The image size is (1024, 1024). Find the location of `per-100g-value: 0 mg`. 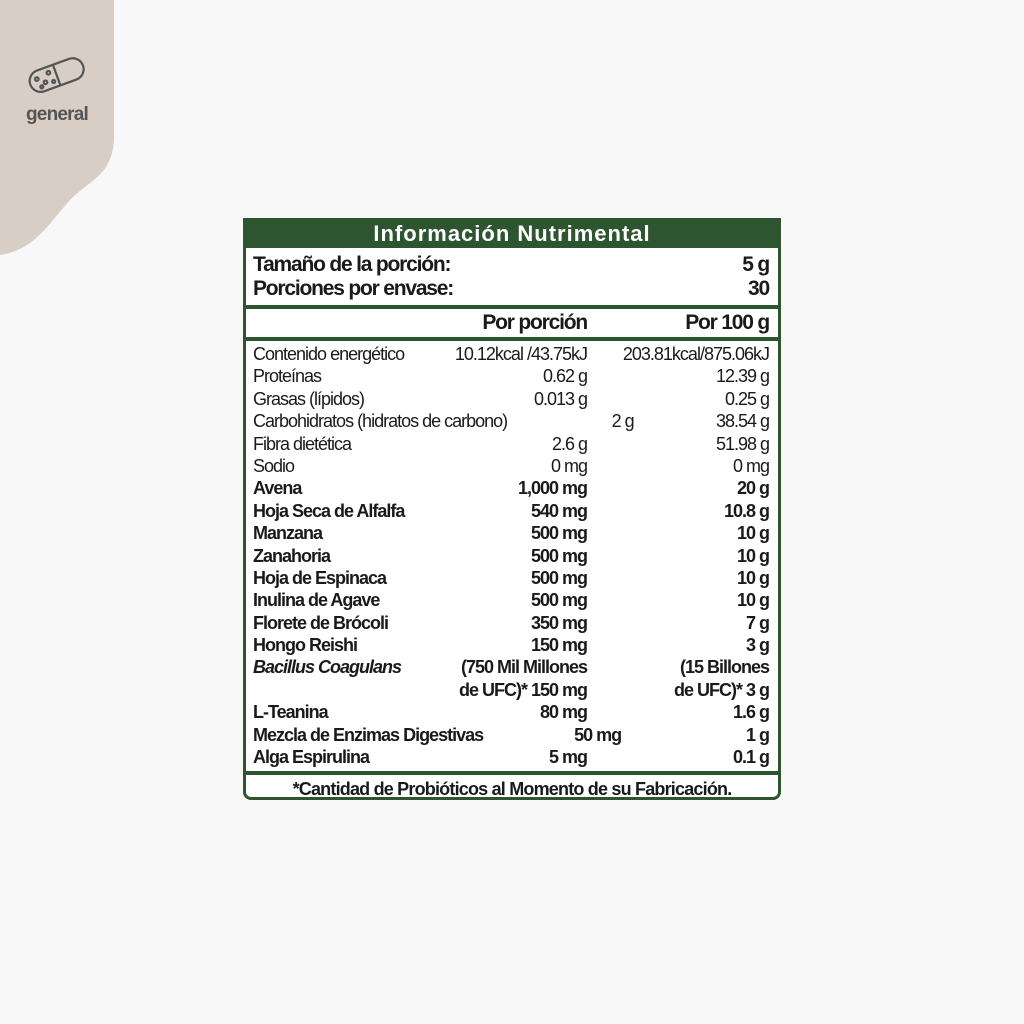

per-100g-value: 0 mg is located at coordinates (751, 465).